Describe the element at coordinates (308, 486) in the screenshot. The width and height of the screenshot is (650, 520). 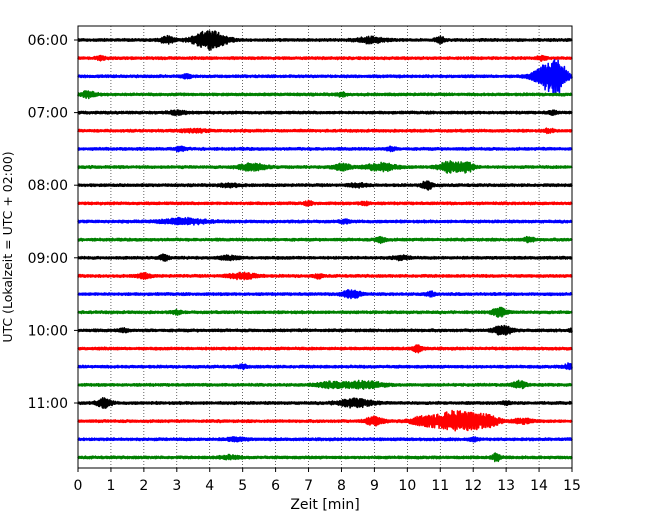
I see `x-tick-label: 7` at that location.